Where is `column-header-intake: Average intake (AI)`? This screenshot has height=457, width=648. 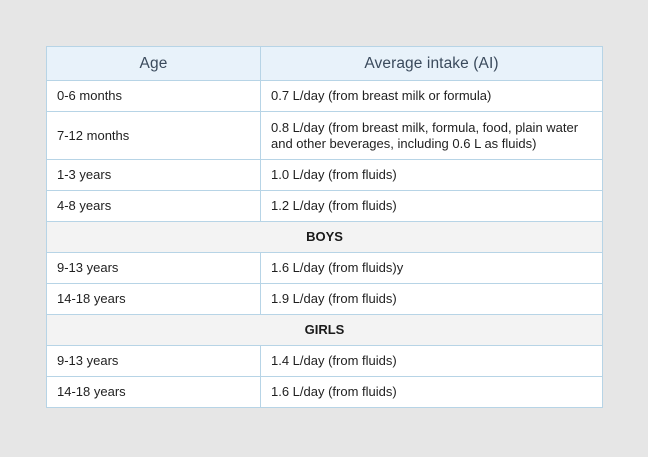 column-header-intake: Average intake (AI) is located at coordinates (431, 63).